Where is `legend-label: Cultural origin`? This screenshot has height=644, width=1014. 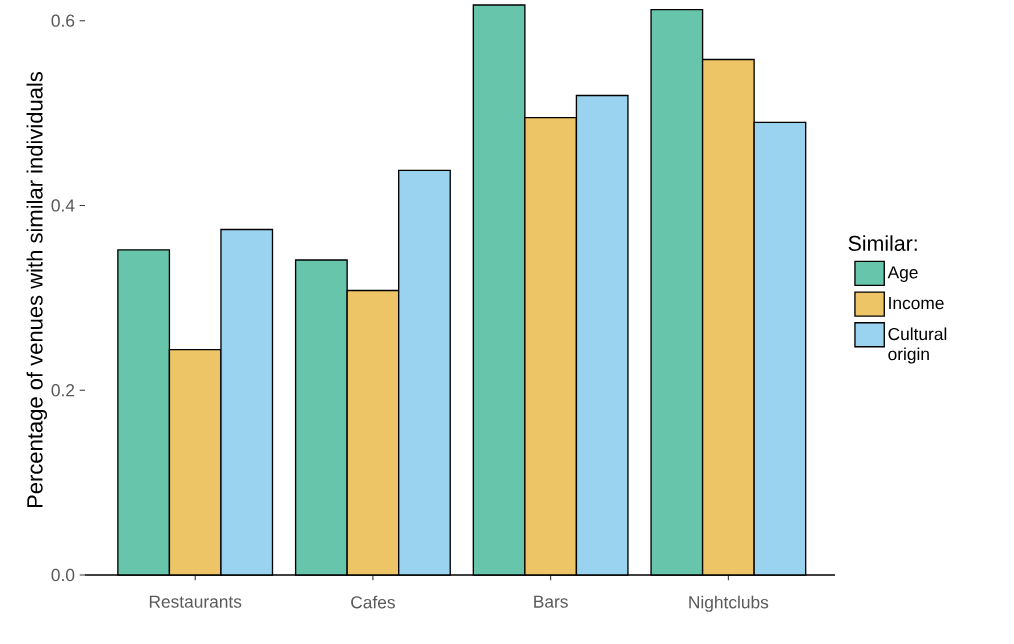 legend-label: Cultural origin is located at coordinates (917, 345).